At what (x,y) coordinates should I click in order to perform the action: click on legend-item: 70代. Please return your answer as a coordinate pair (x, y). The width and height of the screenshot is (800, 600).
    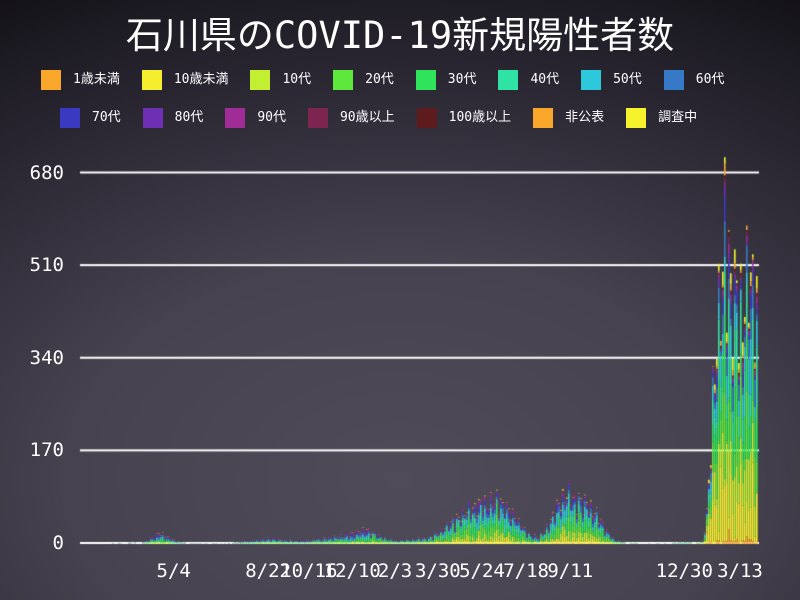
    Looking at the image, I should click on (90, 118).